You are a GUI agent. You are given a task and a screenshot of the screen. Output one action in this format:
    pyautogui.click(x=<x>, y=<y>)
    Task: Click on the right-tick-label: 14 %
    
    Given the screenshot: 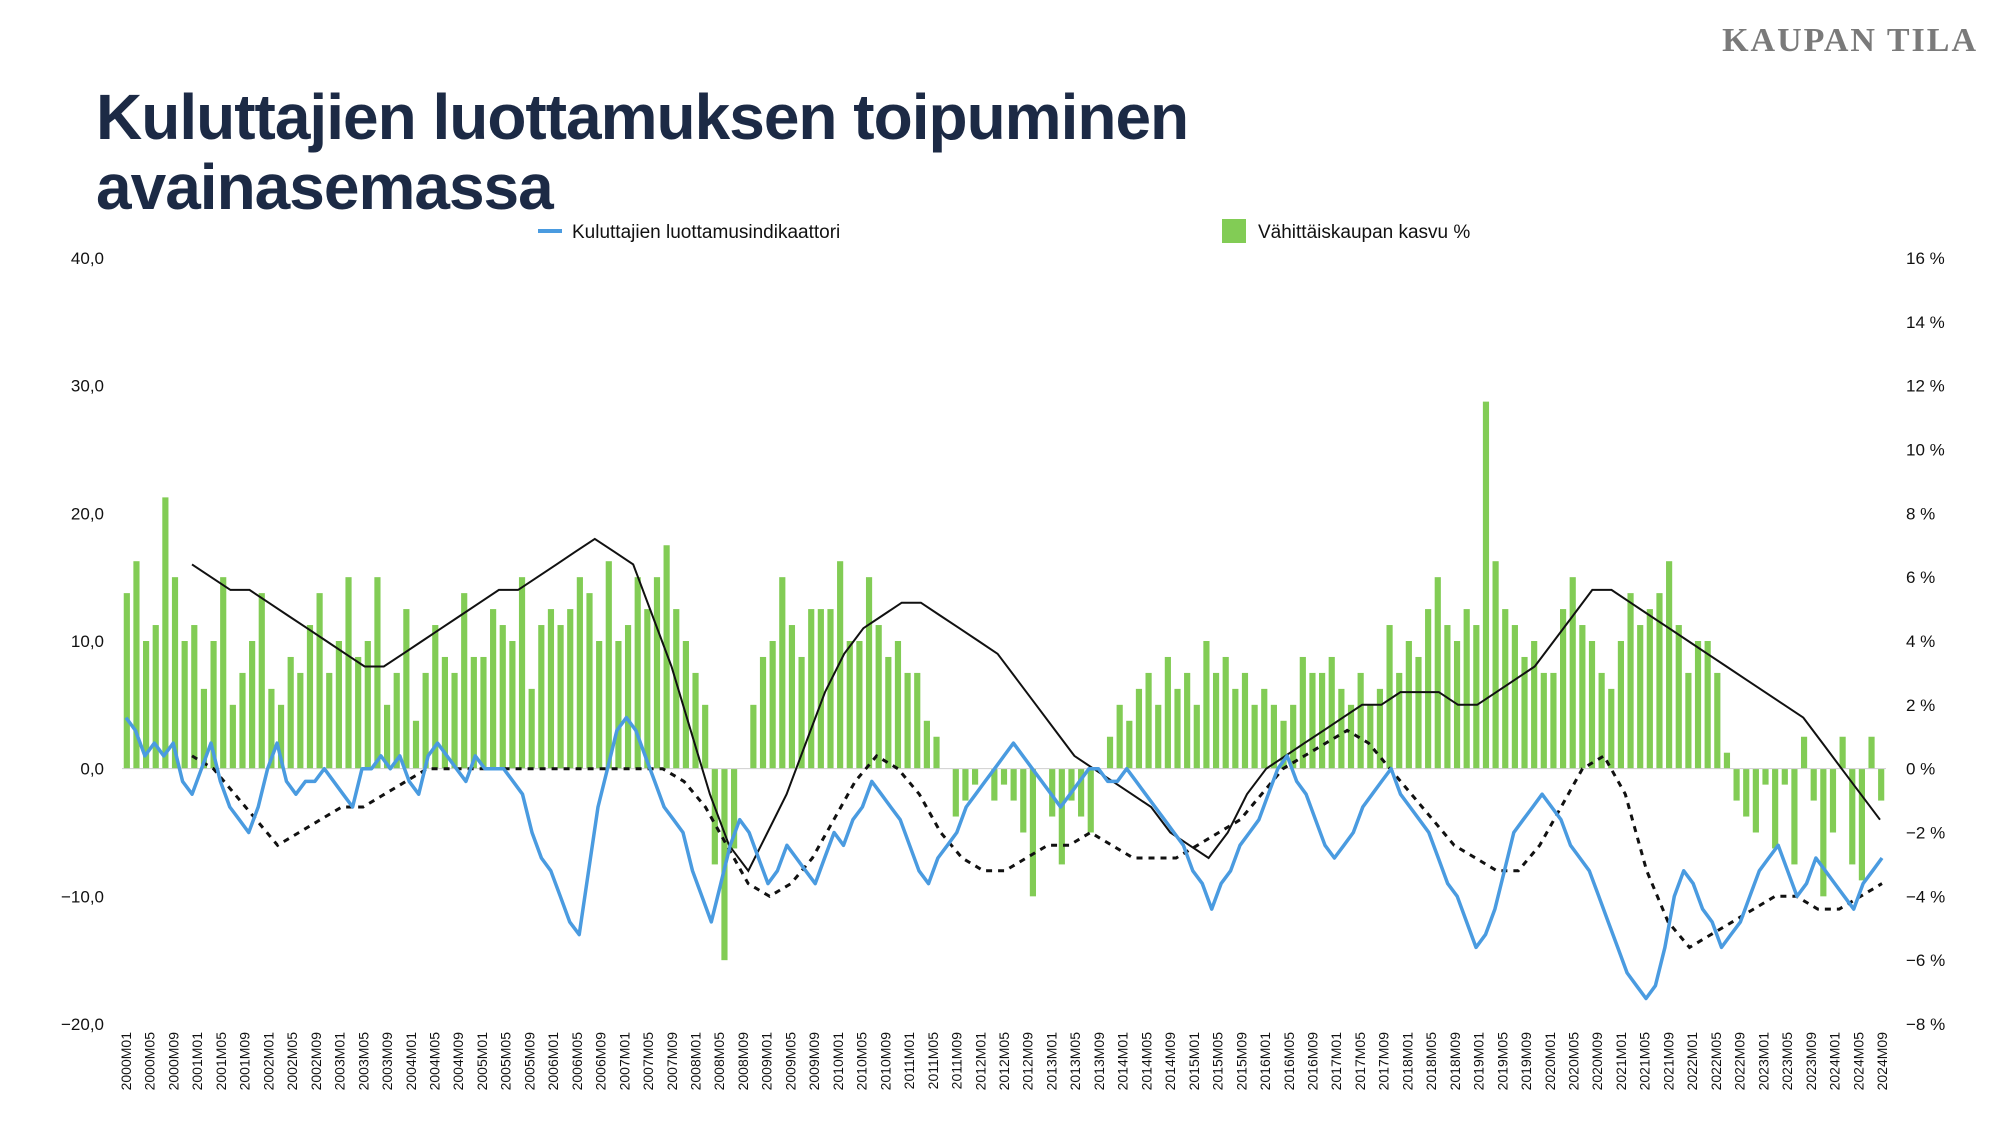 What is the action you would take?
    pyautogui.click(x=1925, y=322)
    